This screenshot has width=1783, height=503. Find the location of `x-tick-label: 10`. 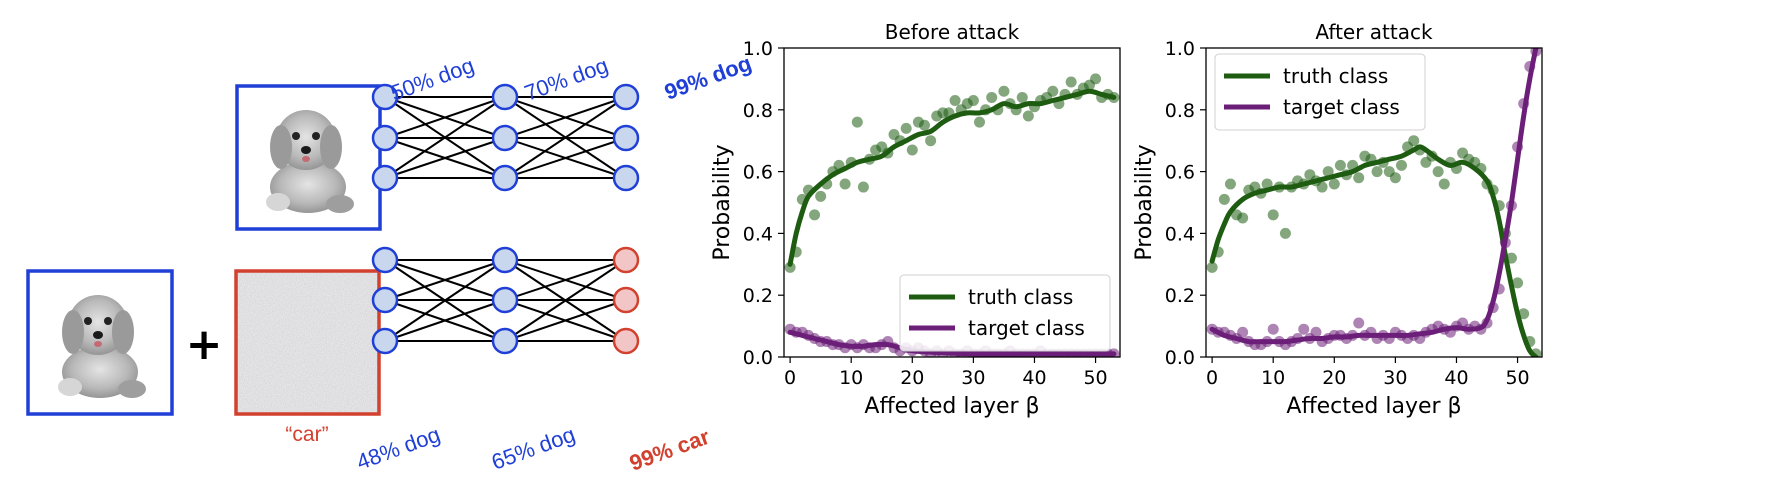

x-tick-label: 10 is located at coordinates (1273, 378).